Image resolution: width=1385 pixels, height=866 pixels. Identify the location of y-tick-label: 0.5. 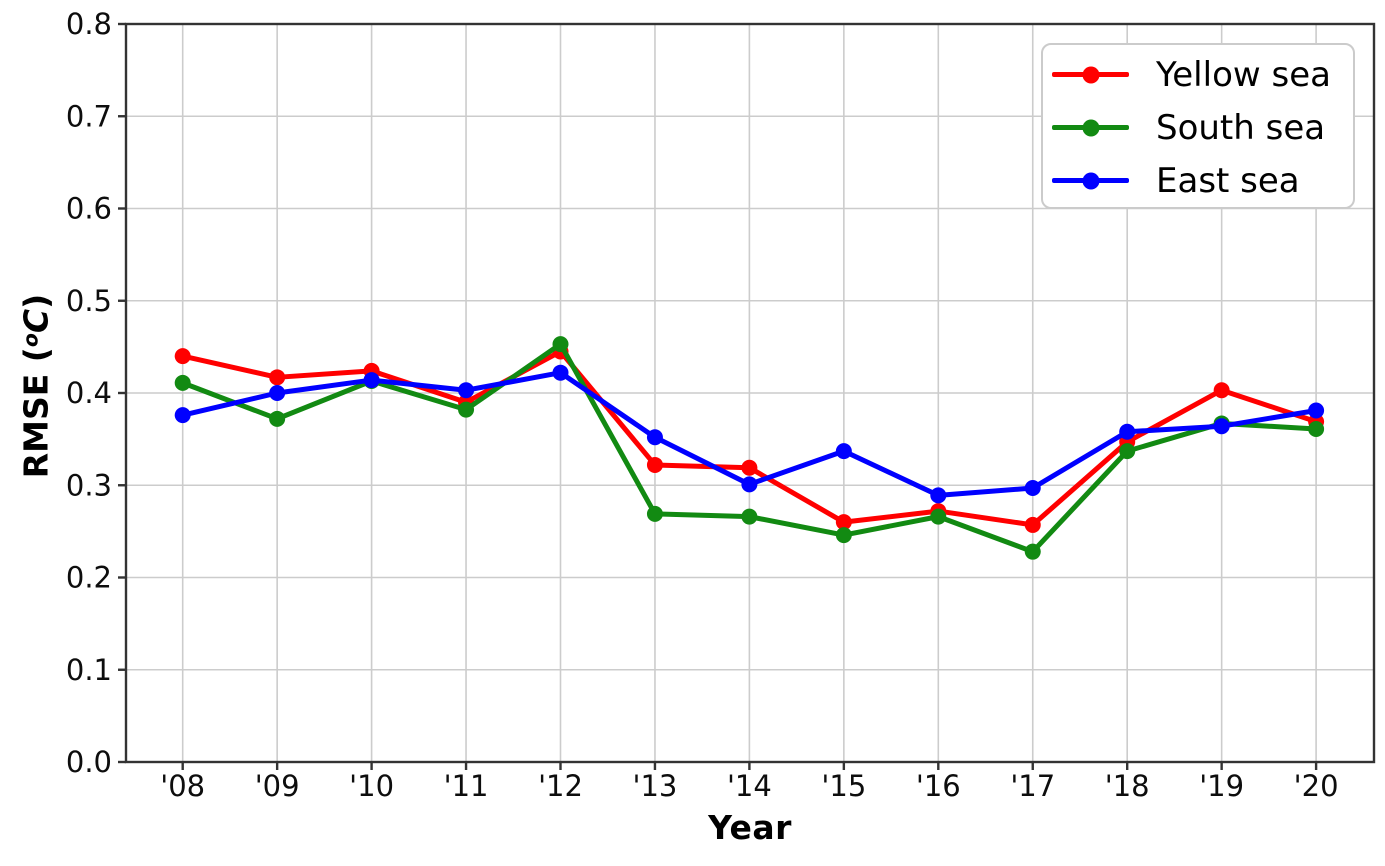
(89, 301).